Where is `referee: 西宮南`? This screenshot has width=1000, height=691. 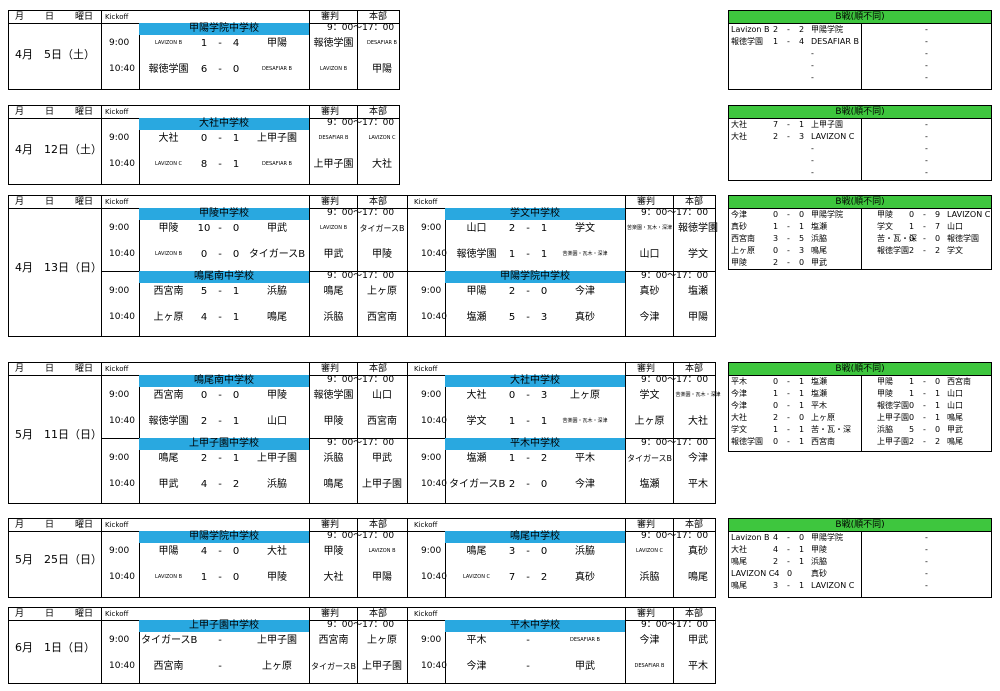
referee: 西宮南 is located at coordinates (333, 640).